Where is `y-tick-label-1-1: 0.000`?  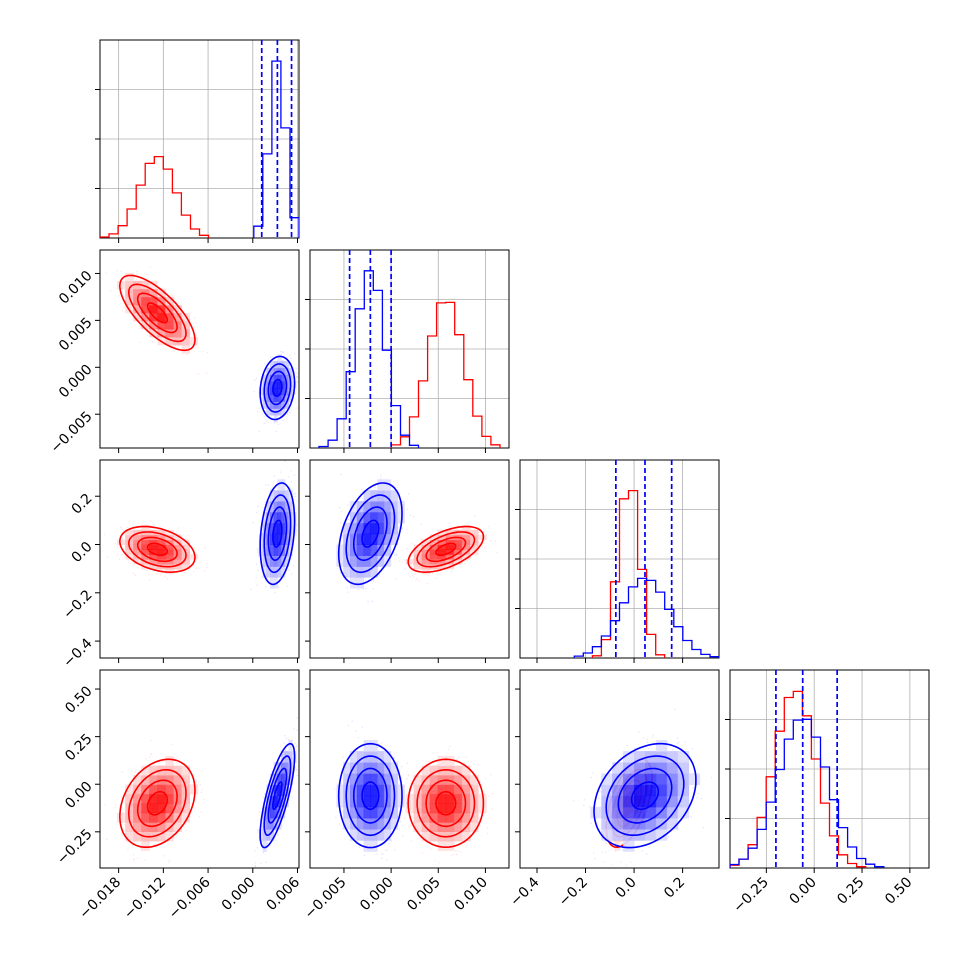
y-tick-label-1-1: 0.000 is located at coordinates (76, 382).